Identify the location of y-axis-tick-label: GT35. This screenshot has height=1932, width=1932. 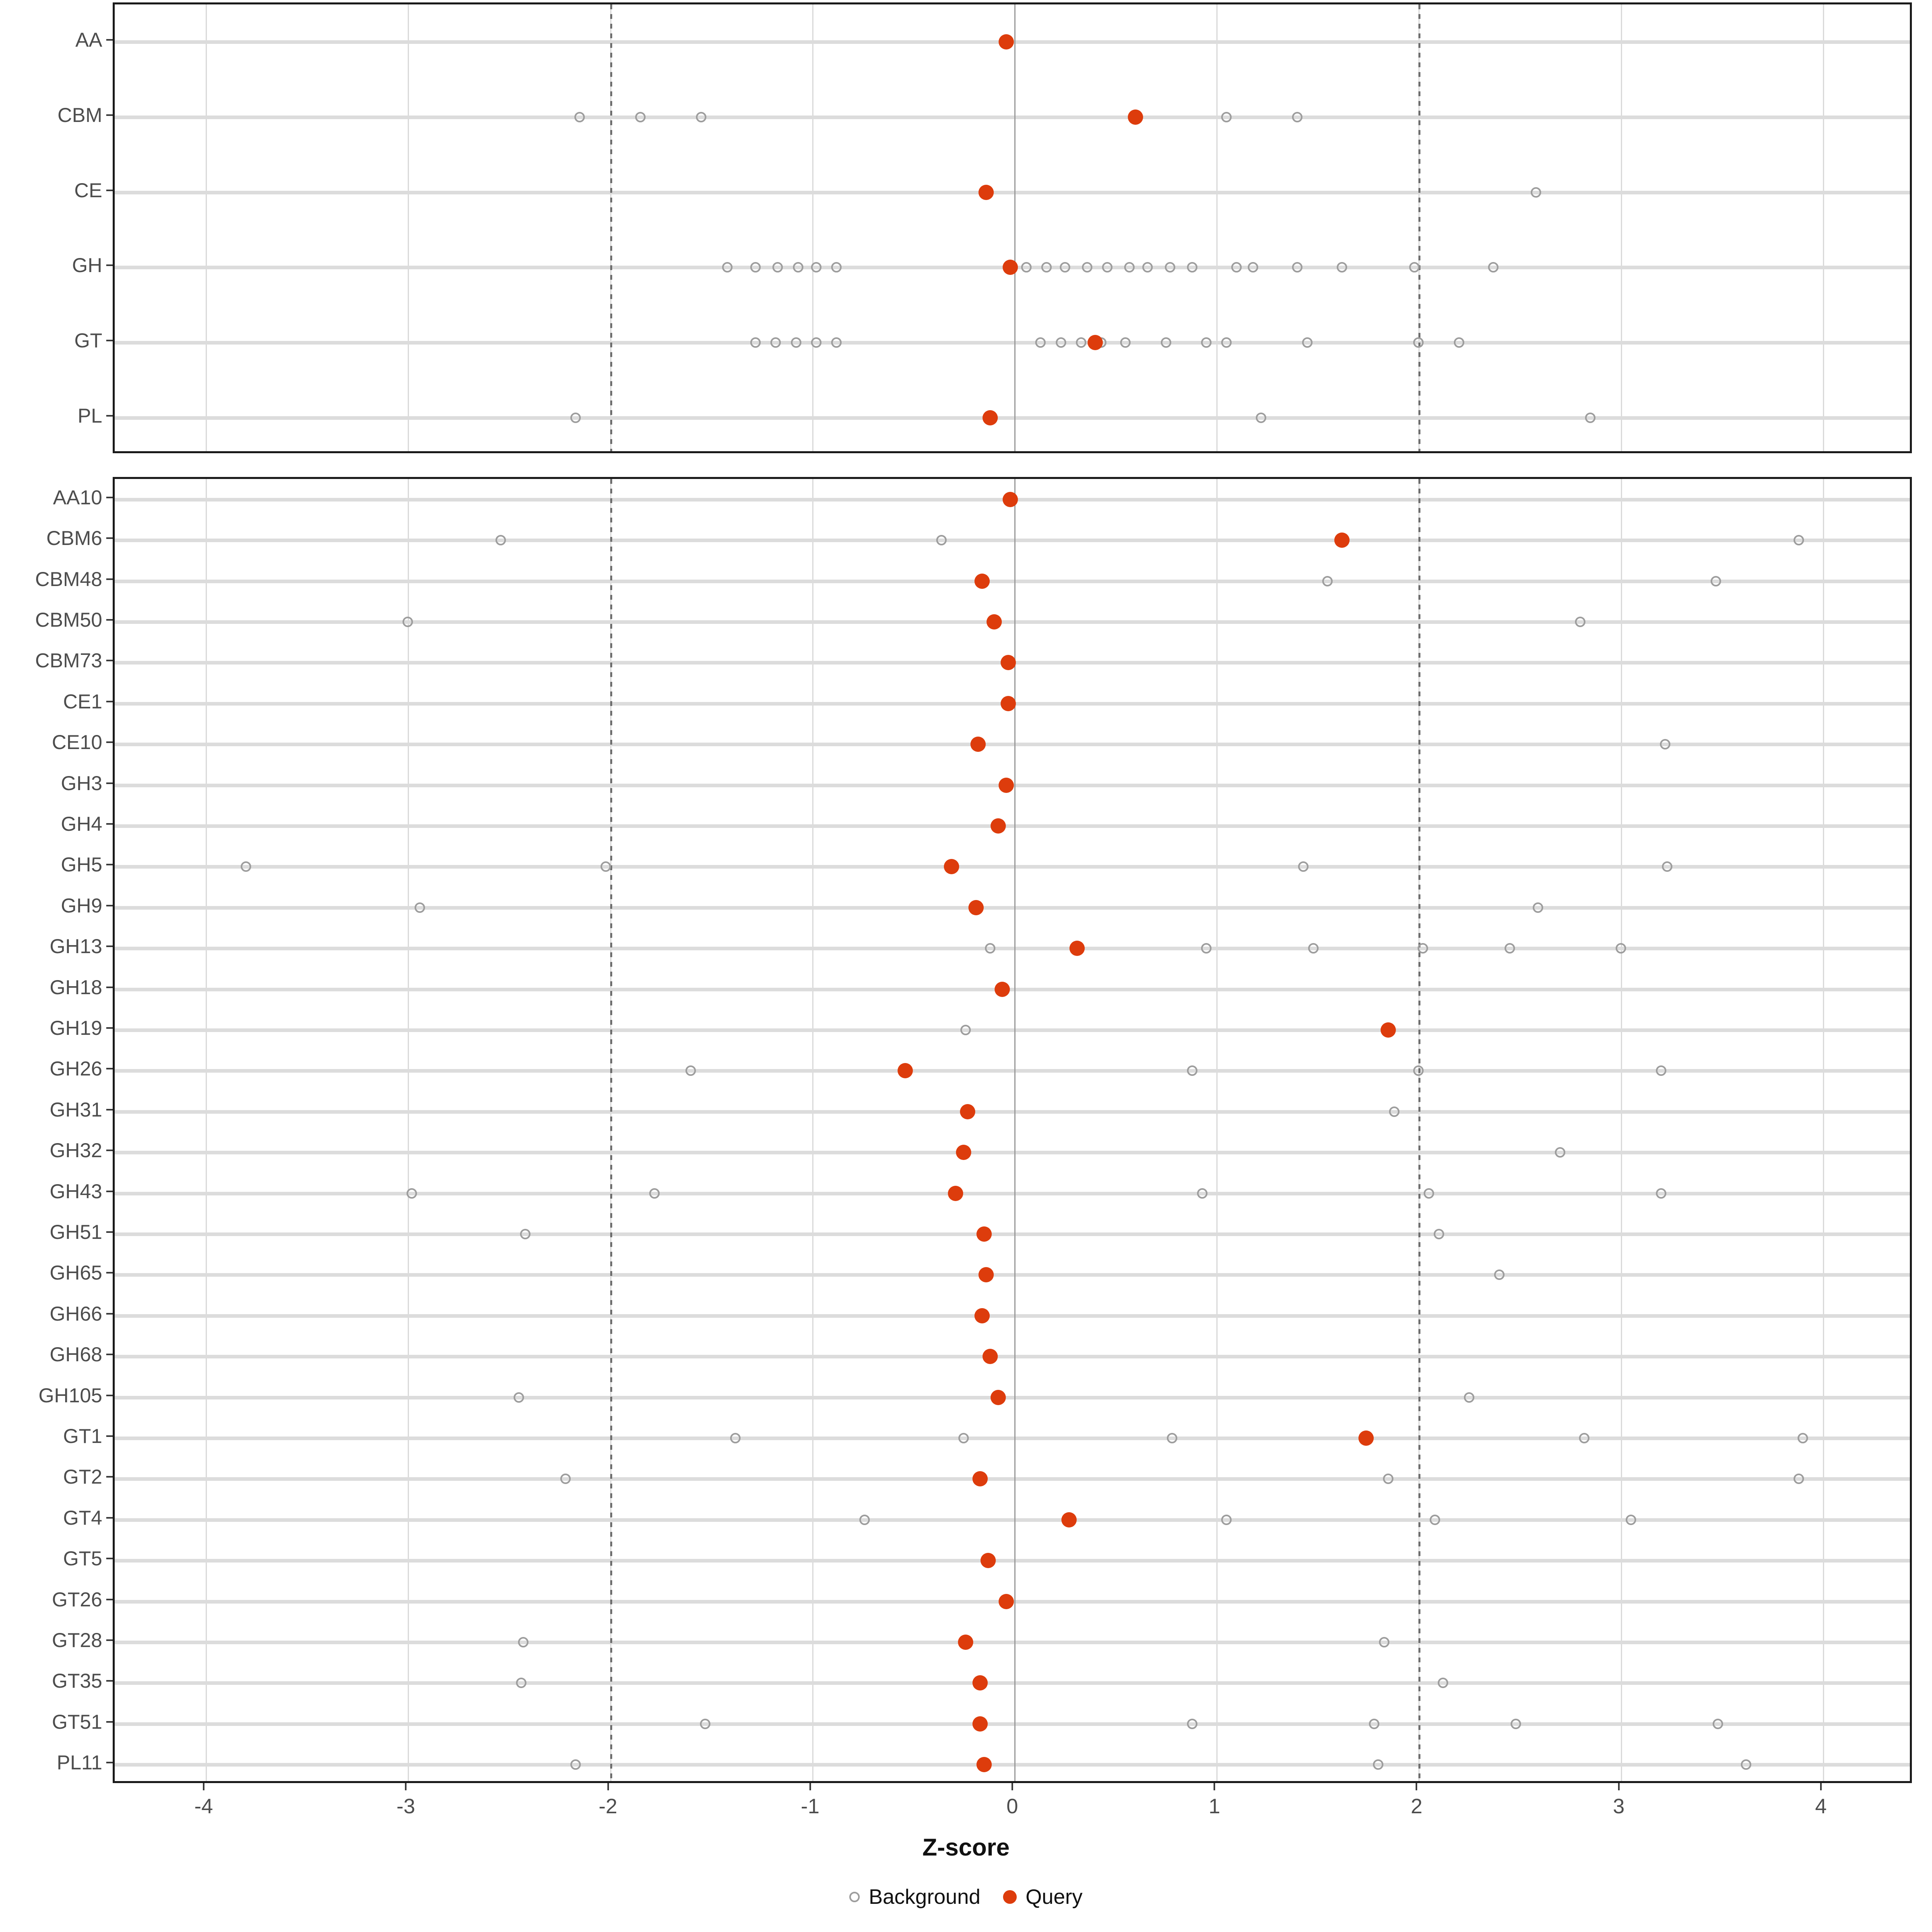
(77, 1682).